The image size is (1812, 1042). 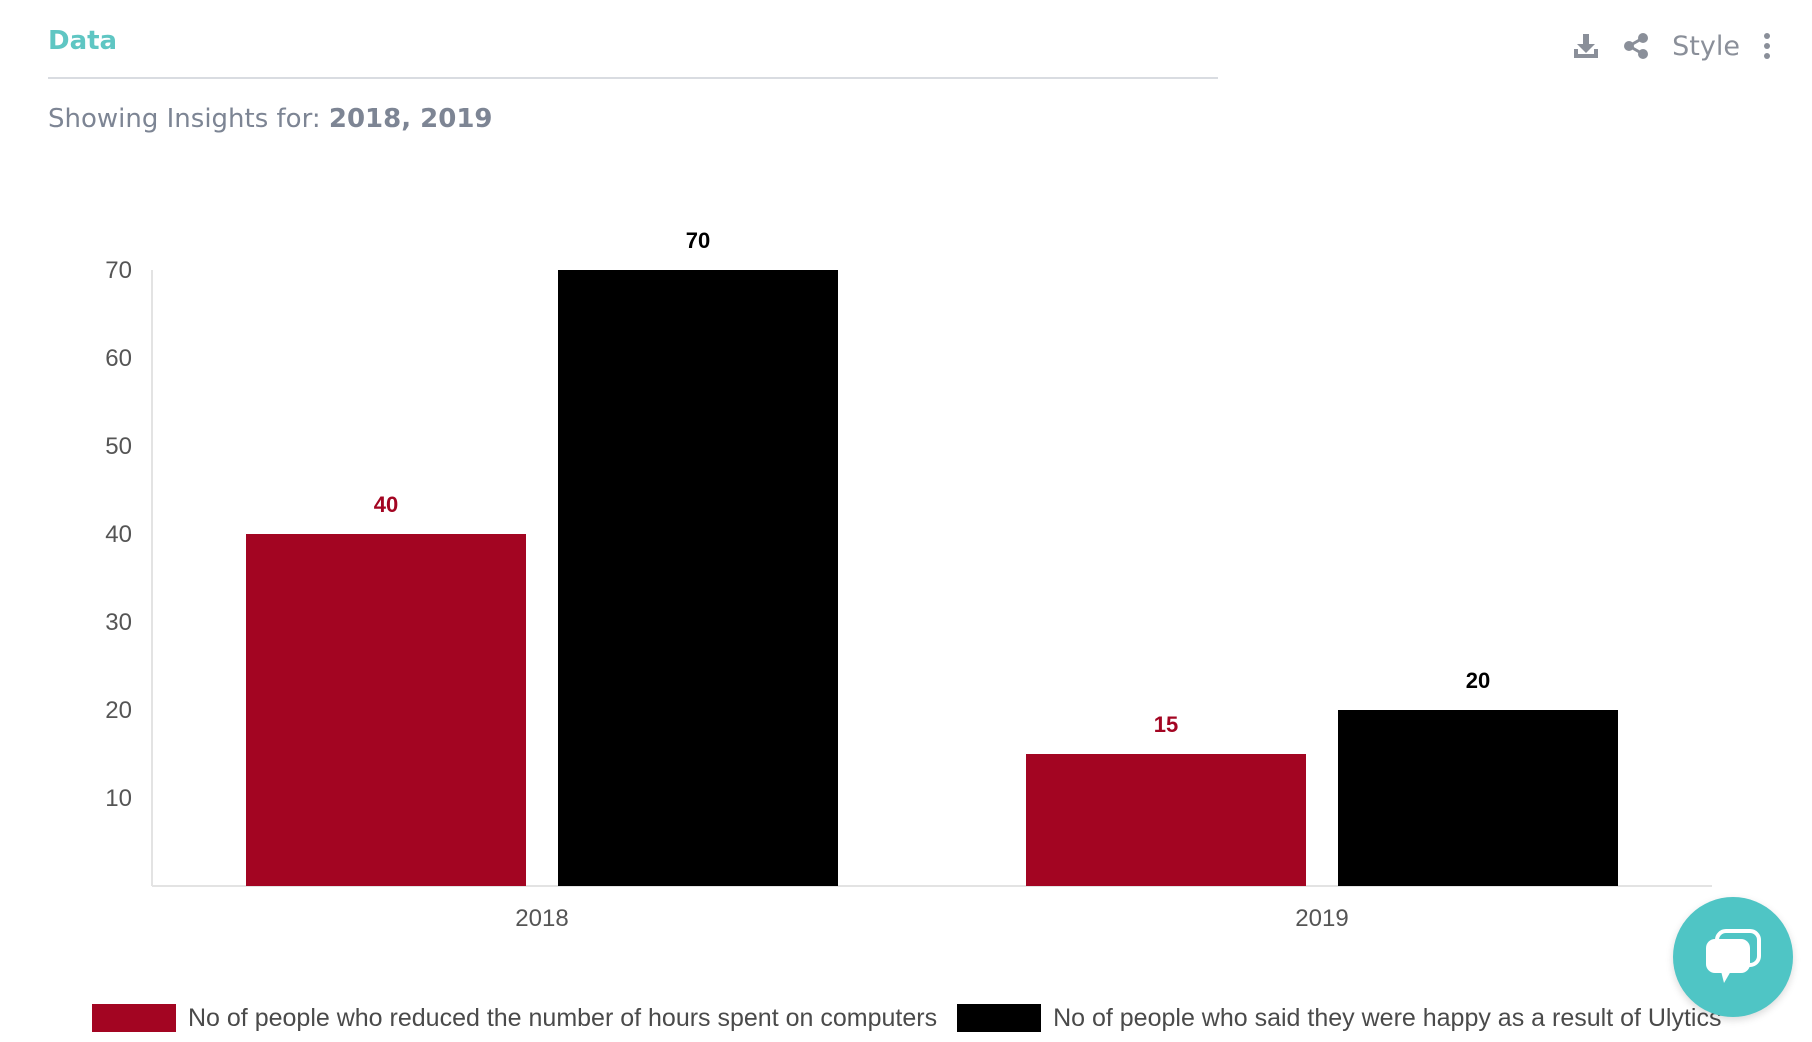 I want to click on data-label-2019-series-1: 15, so click(x=1166, y=724).